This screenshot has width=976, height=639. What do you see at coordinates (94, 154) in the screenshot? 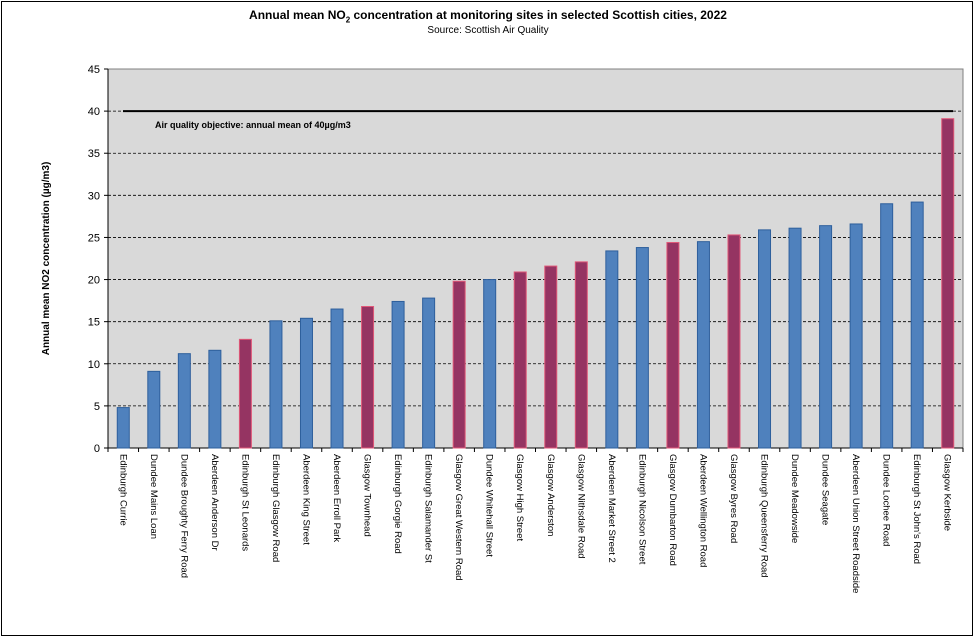
I see `y-tick-label: 35` at bounding box center [94, 154].